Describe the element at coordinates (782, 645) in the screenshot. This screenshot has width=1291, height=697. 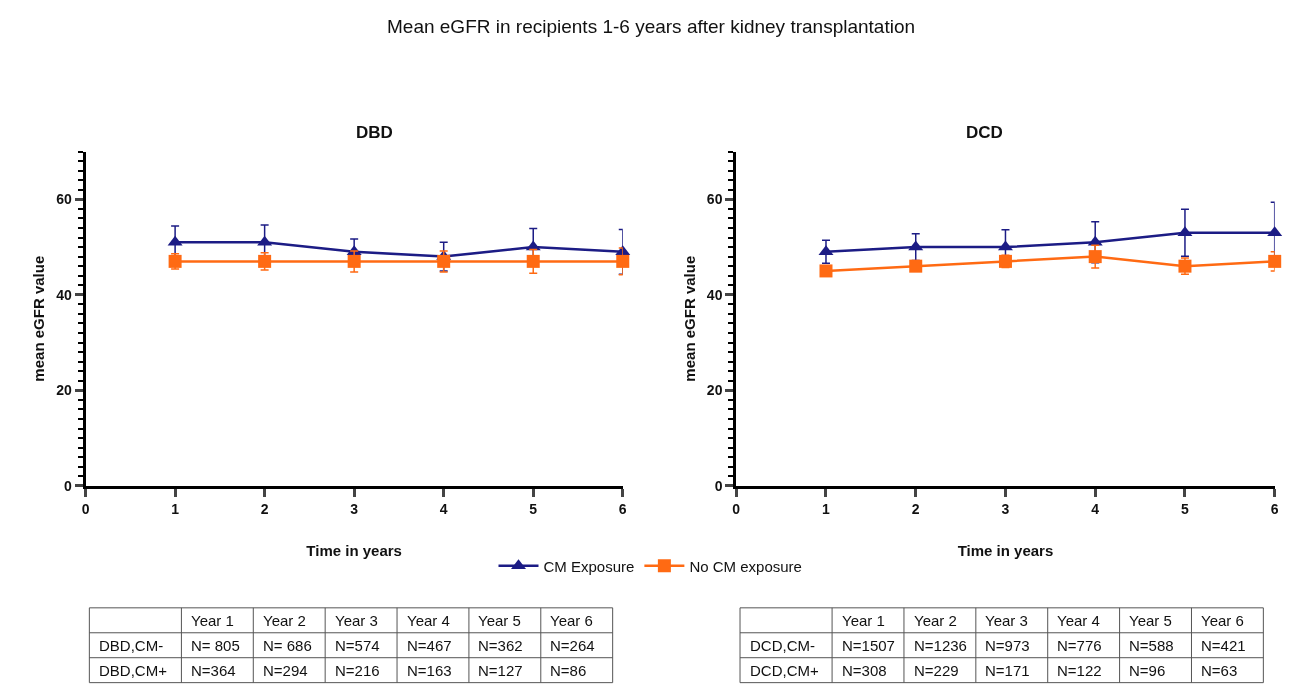
I see `text: DCD,CM-` at that location.